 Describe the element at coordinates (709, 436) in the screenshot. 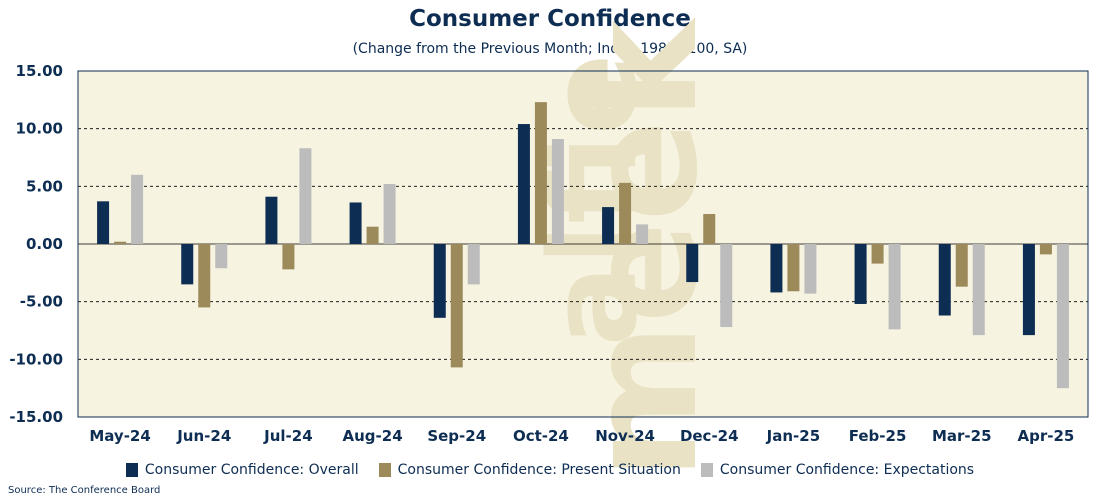

I see `x-tick-label: Dec-24` at that location.